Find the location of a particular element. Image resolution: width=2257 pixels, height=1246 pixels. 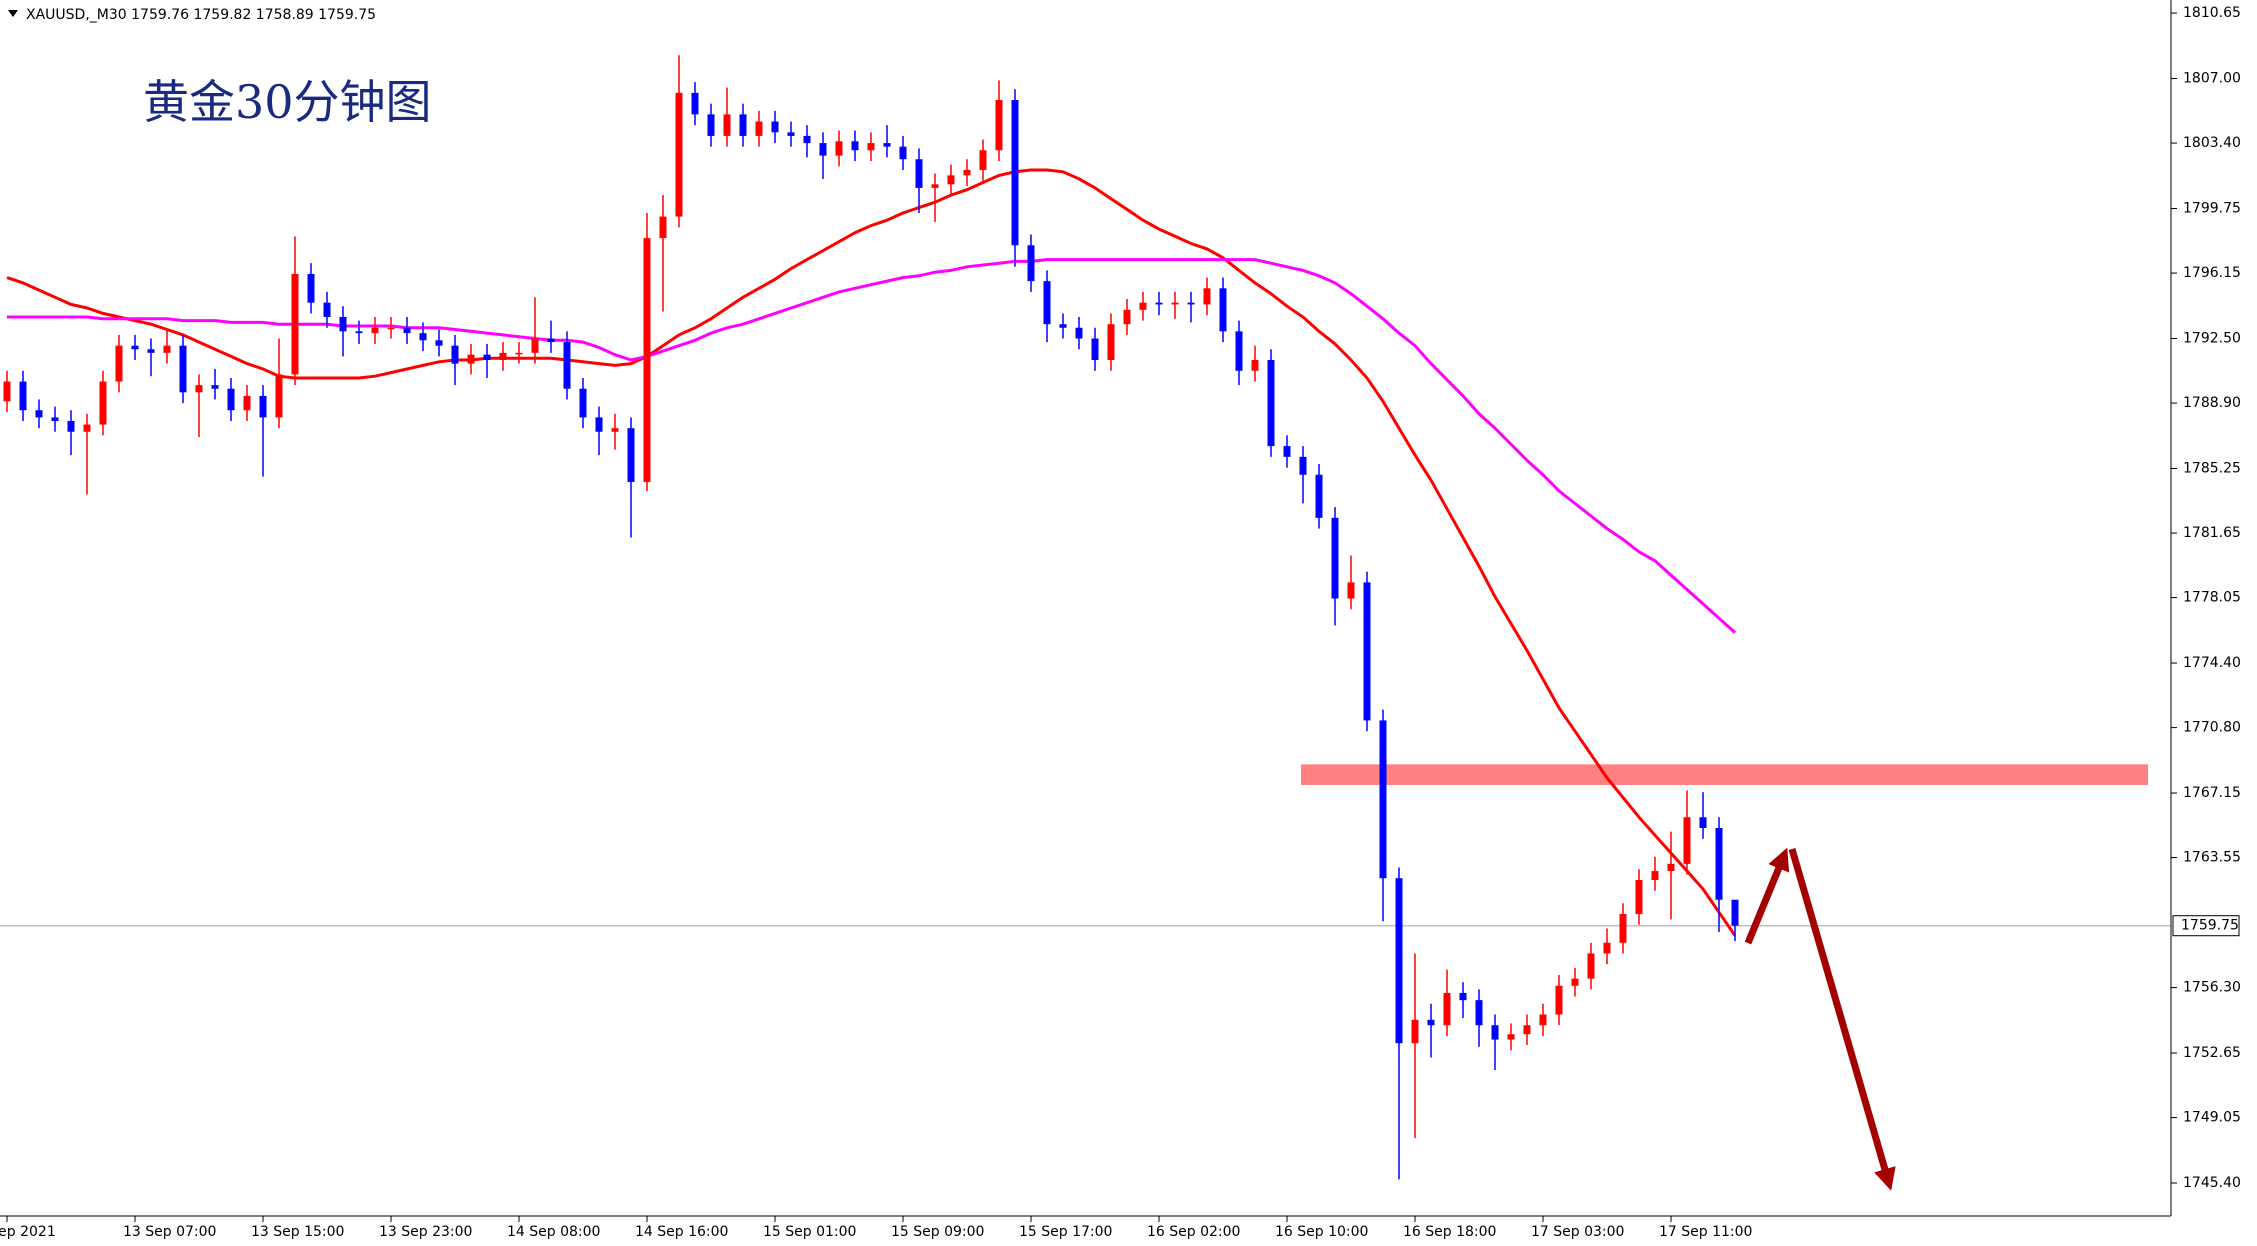

y-tick-label: 1763.55 is located at coordinates (2212, 858).